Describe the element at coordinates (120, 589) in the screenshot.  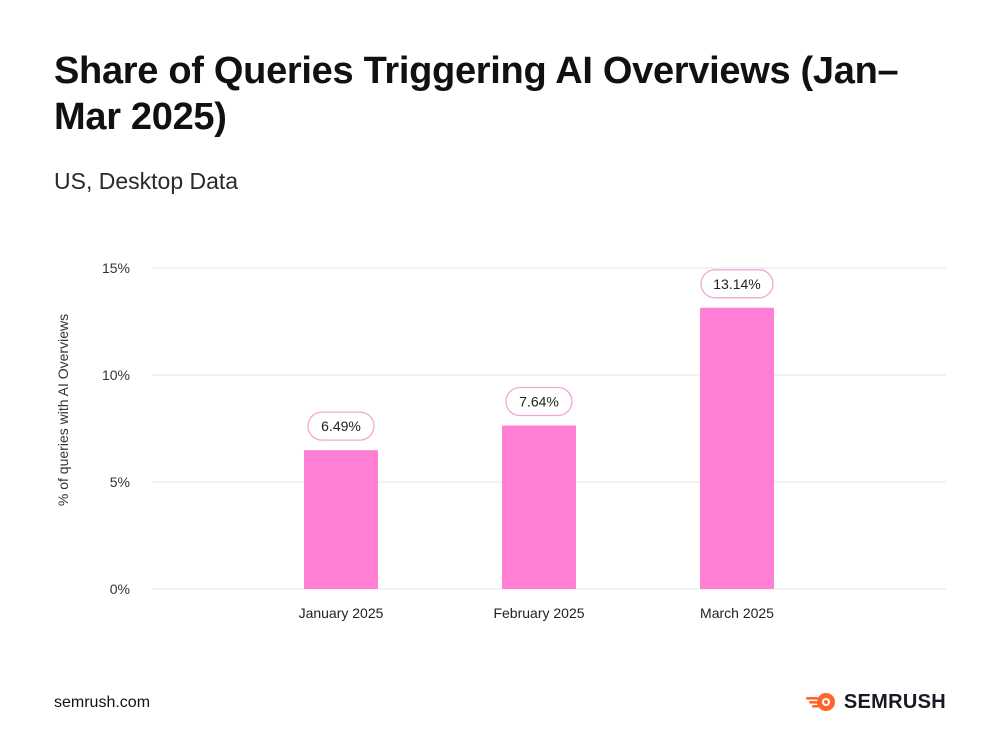
I see `y-tick-label: 0%` at that location.